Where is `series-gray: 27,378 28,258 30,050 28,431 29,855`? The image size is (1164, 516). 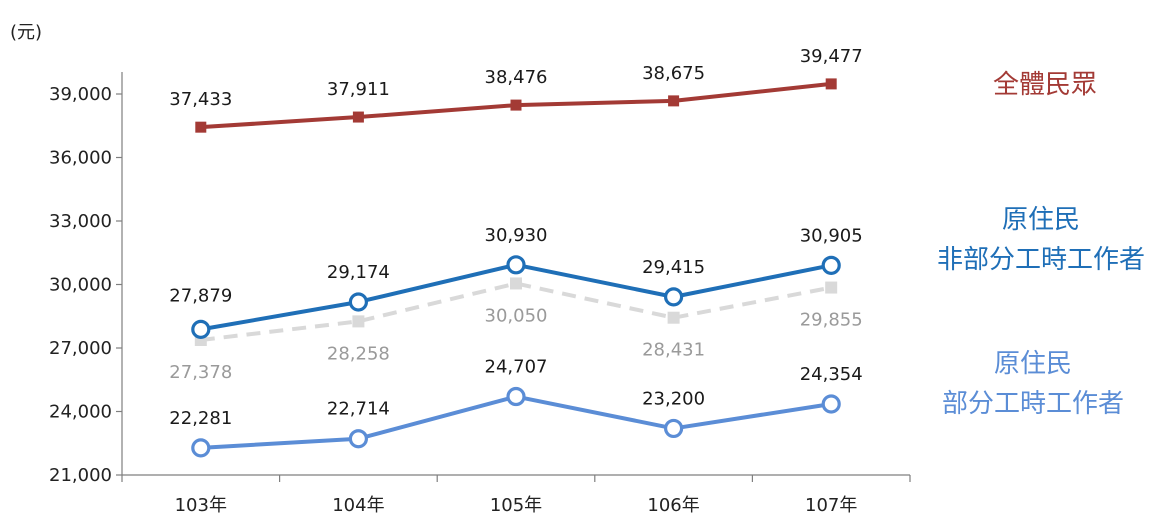 series-gray: 27,378 28,258 30,050 28,431 29,855 is located at coordinates (516, 330).